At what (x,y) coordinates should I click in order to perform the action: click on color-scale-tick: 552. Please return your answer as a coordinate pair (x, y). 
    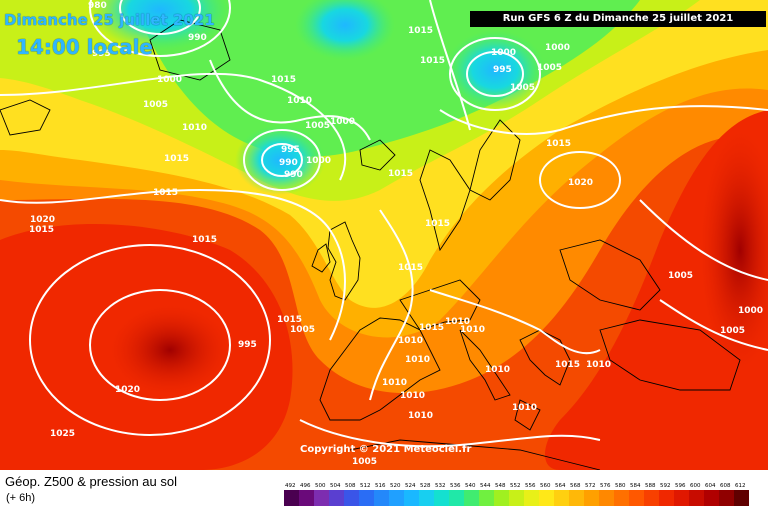
    Looking at the image, I should click on (515, 486).